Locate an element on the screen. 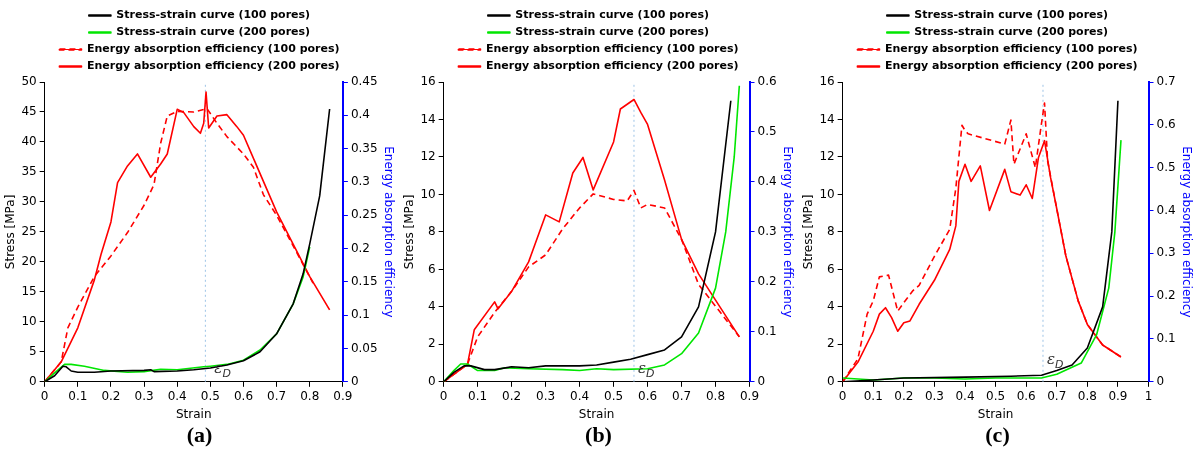 The height and width of the screenshot is (454, 1198). y-tick-label: 5 is located at coordinates (33, 350).